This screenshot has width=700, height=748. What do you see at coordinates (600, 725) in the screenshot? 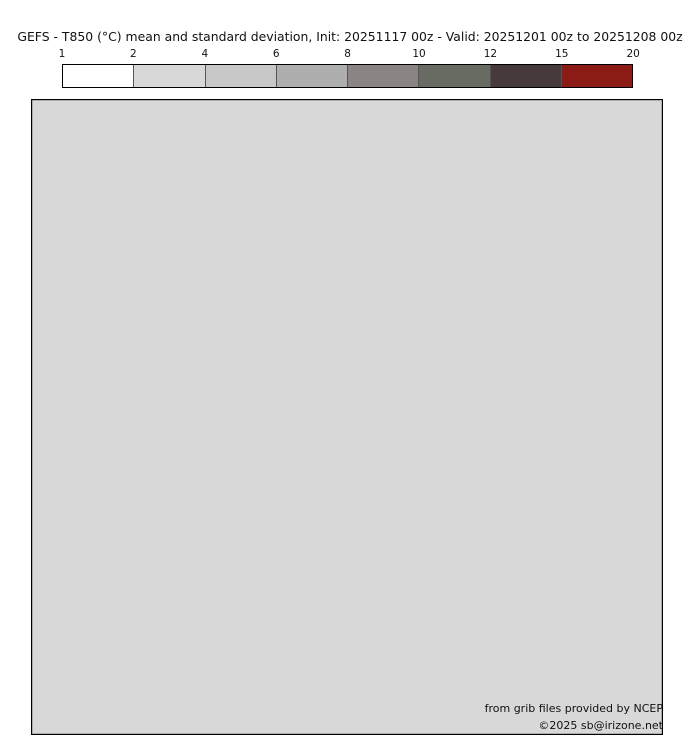
I see `credit-copyright: ©2025 sb@irizone.net` at bounding box center [600, 725].